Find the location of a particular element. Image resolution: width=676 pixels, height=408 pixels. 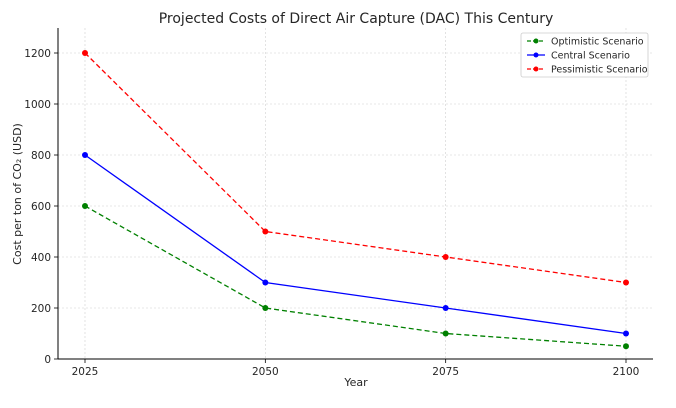

legend-label: Pessimistic Scenario is located at coordinates (599, 70).